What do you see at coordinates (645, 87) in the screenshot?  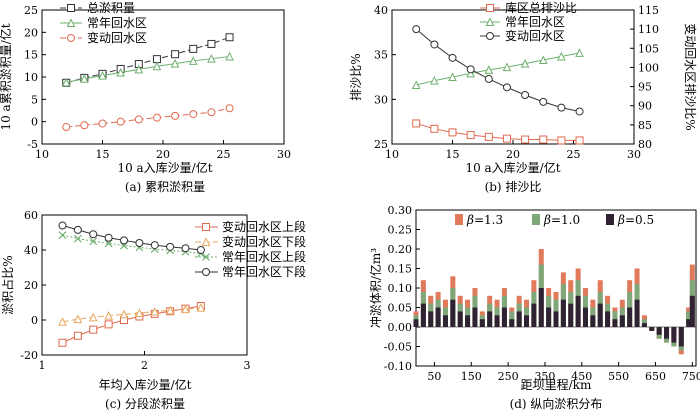 I see `panel-b-right-tick-label: 95` at bounding box center [645, 87].